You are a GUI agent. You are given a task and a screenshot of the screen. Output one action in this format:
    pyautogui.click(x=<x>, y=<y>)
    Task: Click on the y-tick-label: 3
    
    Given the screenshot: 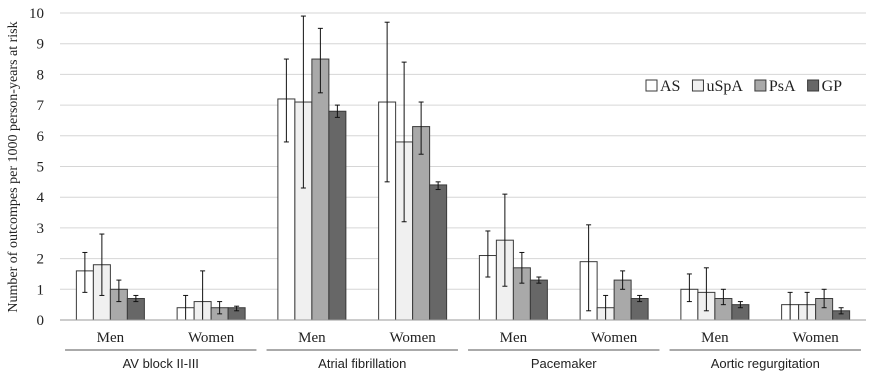 What is the action you would take?
    pyautogui.click(x=41, y=229)
    